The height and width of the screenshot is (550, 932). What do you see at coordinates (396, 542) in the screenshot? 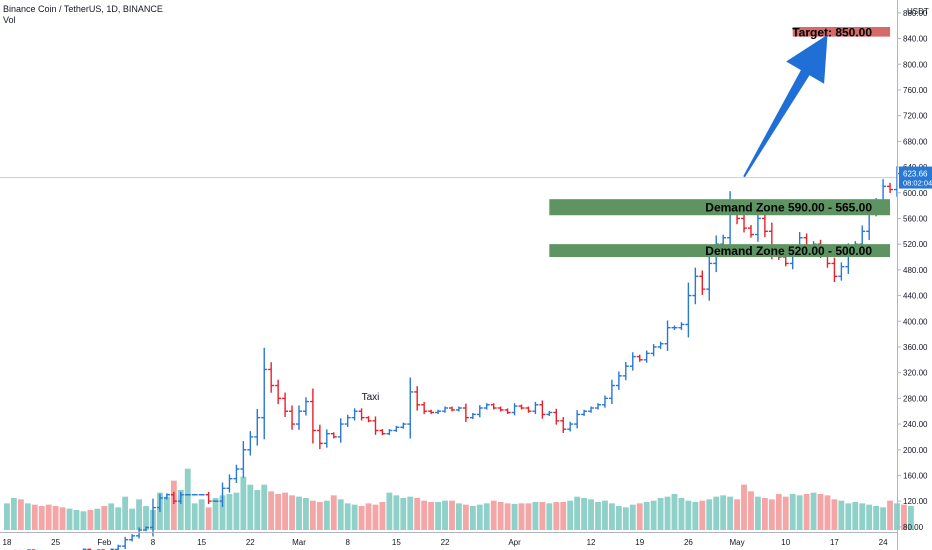
I see `time-tick-label: 15` at bounding box center [396, 542].